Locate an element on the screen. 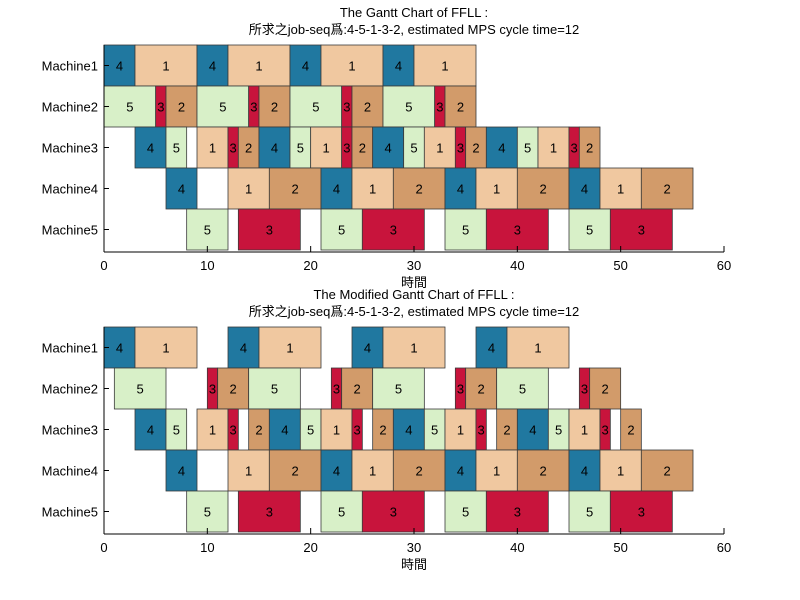  y-tick-label: Machine3 is located at coordinates (70, 148).